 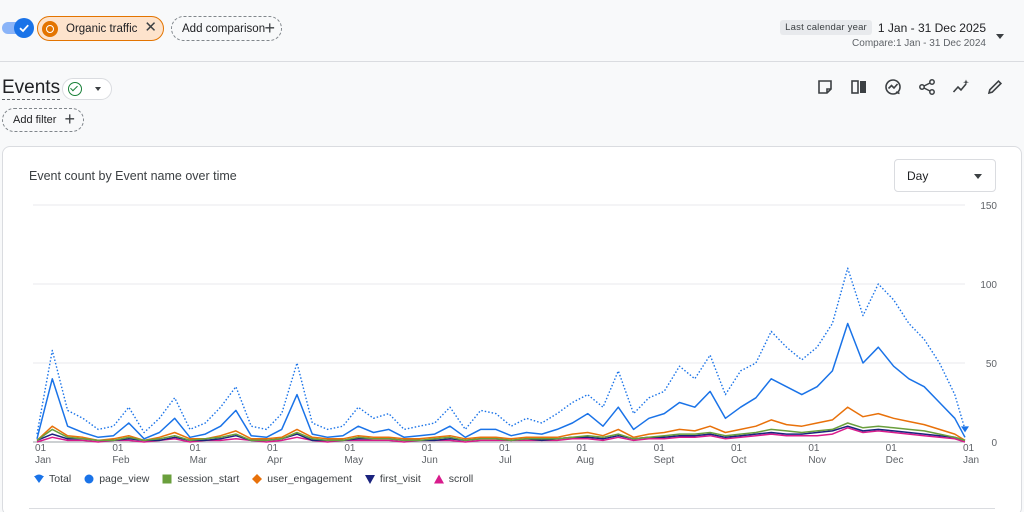 I want to click on add-comparison-label: Add comparison, so click(x=224, y=28).